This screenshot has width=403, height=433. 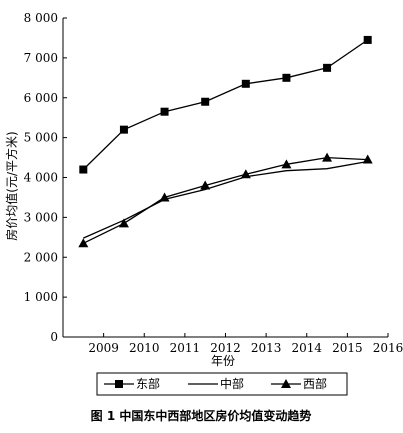 I want to click on figure-caption: 图 1 中国东中西部地区房价均值变动趋势, so click(x=201, y=415).